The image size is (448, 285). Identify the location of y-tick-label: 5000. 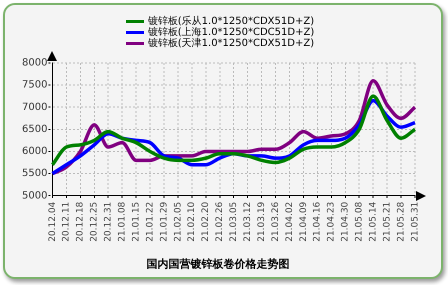
(35, 196).